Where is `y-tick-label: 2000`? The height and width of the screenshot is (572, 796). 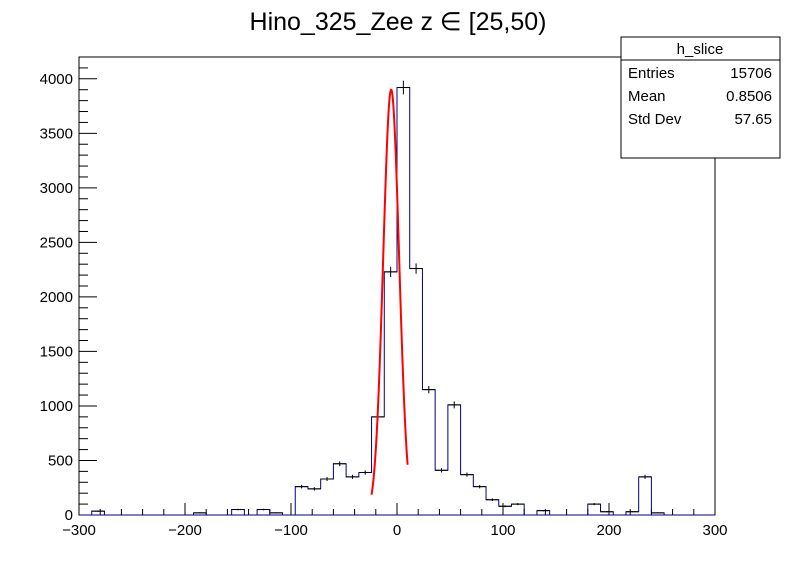 y-tick-label: 2000 is located at coordinates (56, 297).